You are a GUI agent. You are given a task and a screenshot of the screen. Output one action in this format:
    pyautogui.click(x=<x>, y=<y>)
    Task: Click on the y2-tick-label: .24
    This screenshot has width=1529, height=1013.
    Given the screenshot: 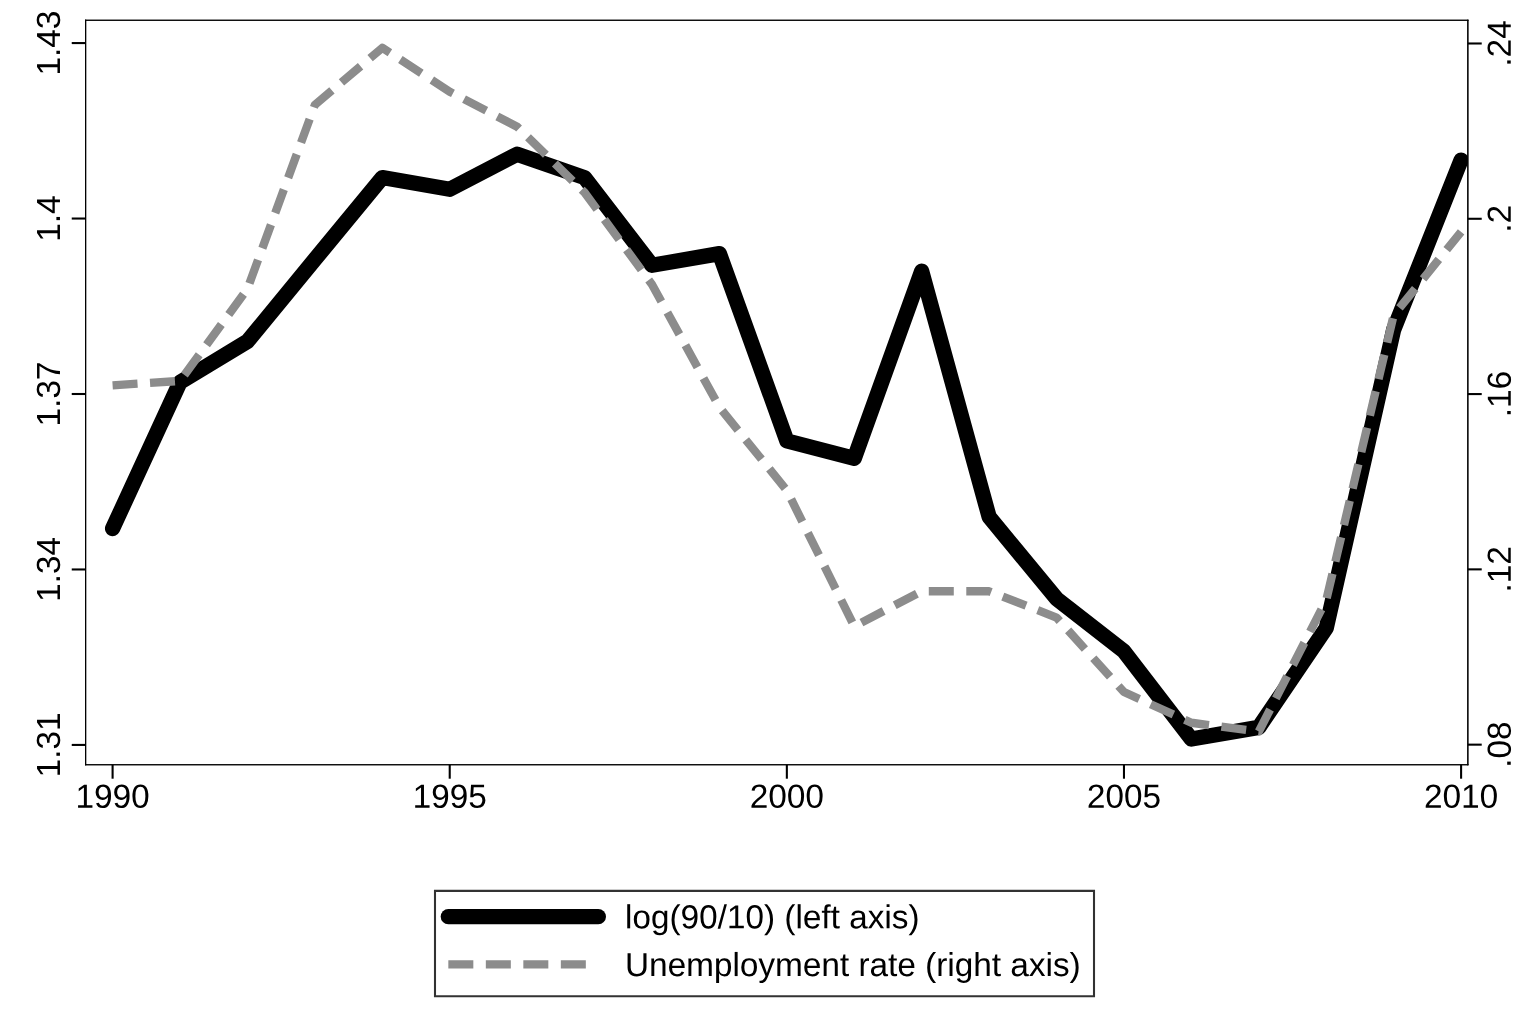 What is the action you would take?
    pyautogui.click(x=1499, y=42)
    